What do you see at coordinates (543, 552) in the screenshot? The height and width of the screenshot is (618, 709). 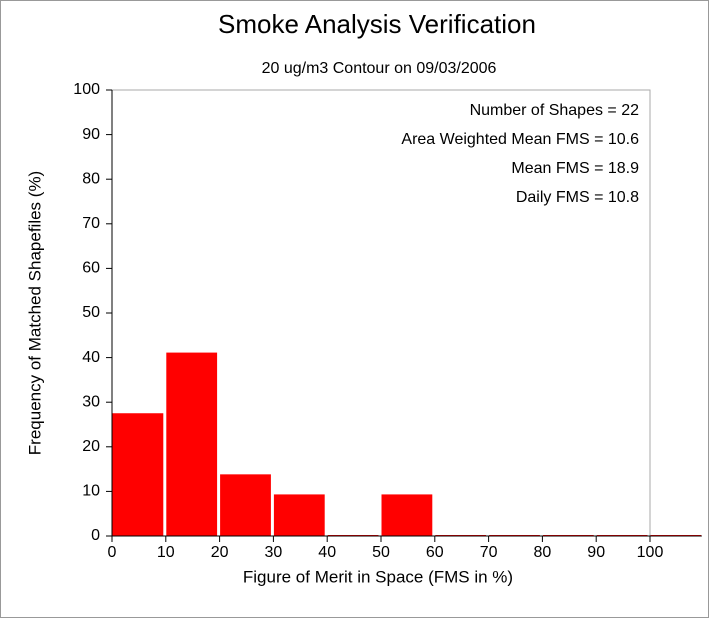 I see `x-tick-label: 80` at bounding box center [543, 552].